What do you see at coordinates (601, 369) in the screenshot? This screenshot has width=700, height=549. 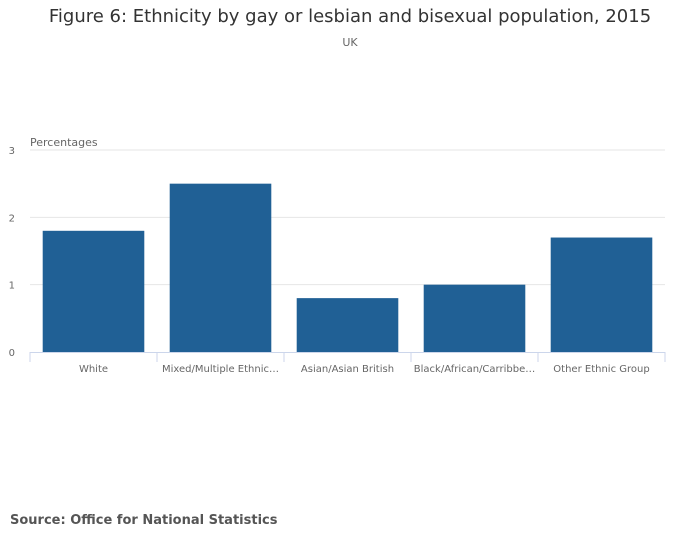 I see `x-tick-label: Other Ethnic Group` at bounding box center [601, 369].